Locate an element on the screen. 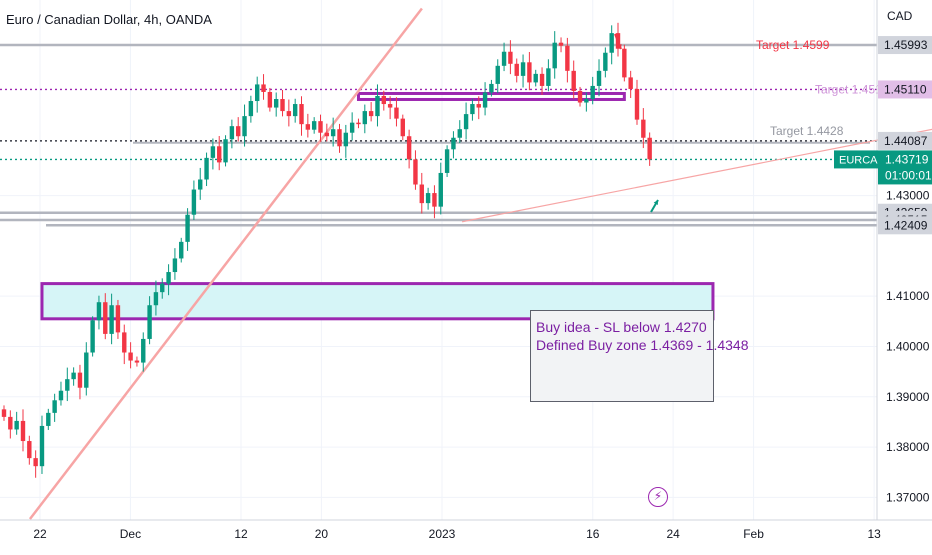 The width and height of the screenshot is (932, 555). price-badge-label: 1.42409 is located at coordinates (906, 225).